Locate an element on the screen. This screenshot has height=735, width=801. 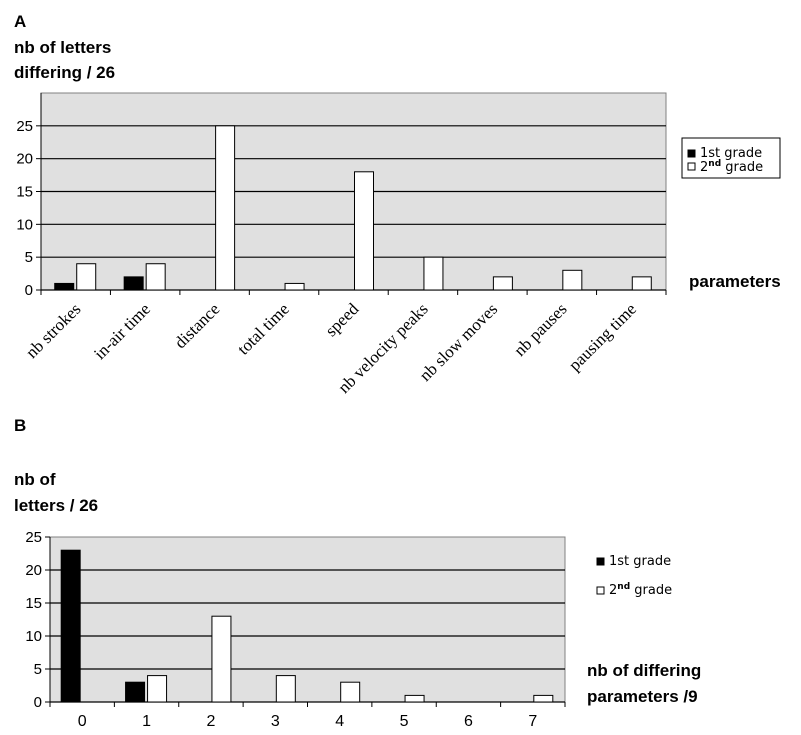
chart-b-ytick-label: 5 is located at coordinates (38, 669).